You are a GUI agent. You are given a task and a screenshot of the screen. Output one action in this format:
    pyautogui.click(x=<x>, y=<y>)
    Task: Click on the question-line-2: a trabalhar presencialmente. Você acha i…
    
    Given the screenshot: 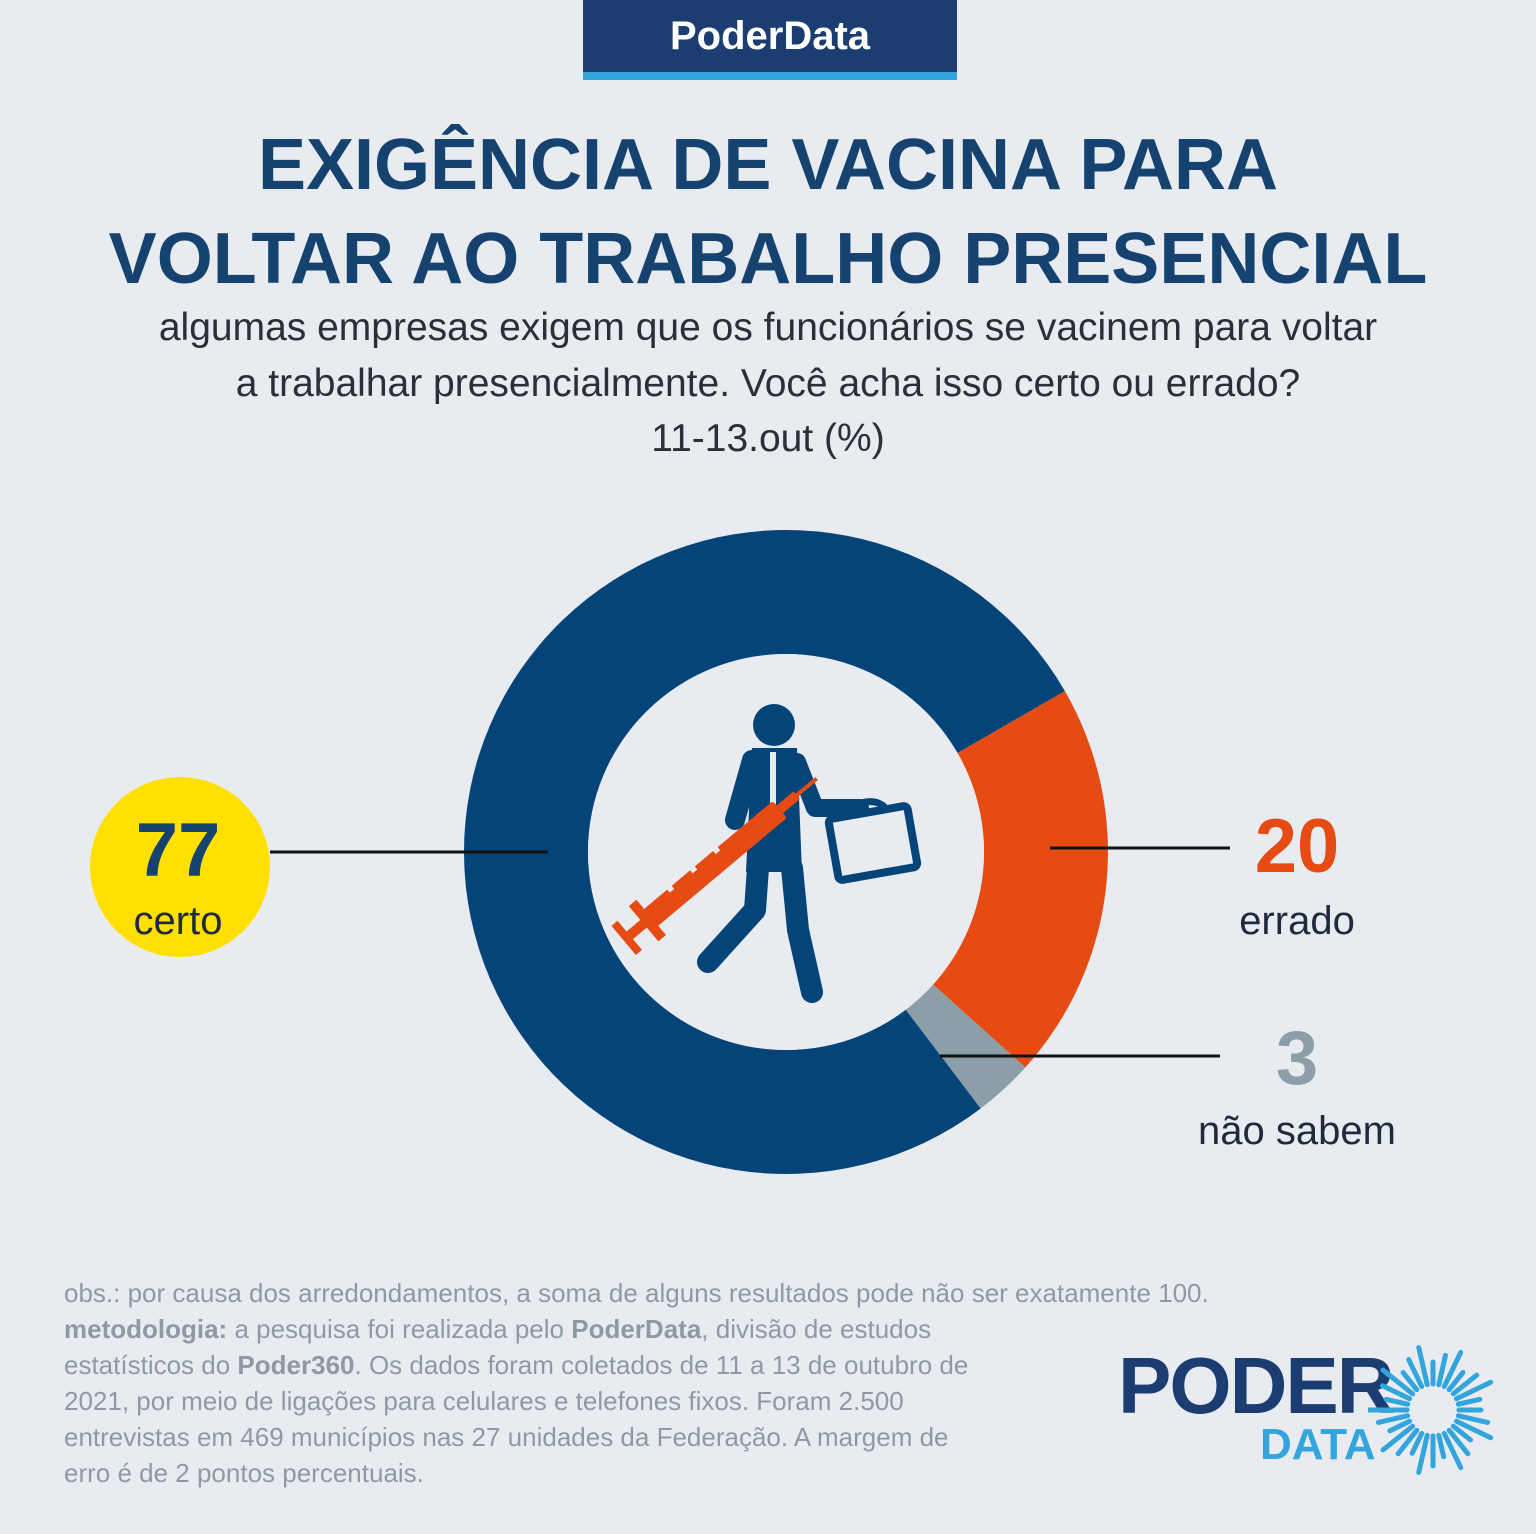 What is the action you would take?
    pyautogui.click(x=768, y=383)
    